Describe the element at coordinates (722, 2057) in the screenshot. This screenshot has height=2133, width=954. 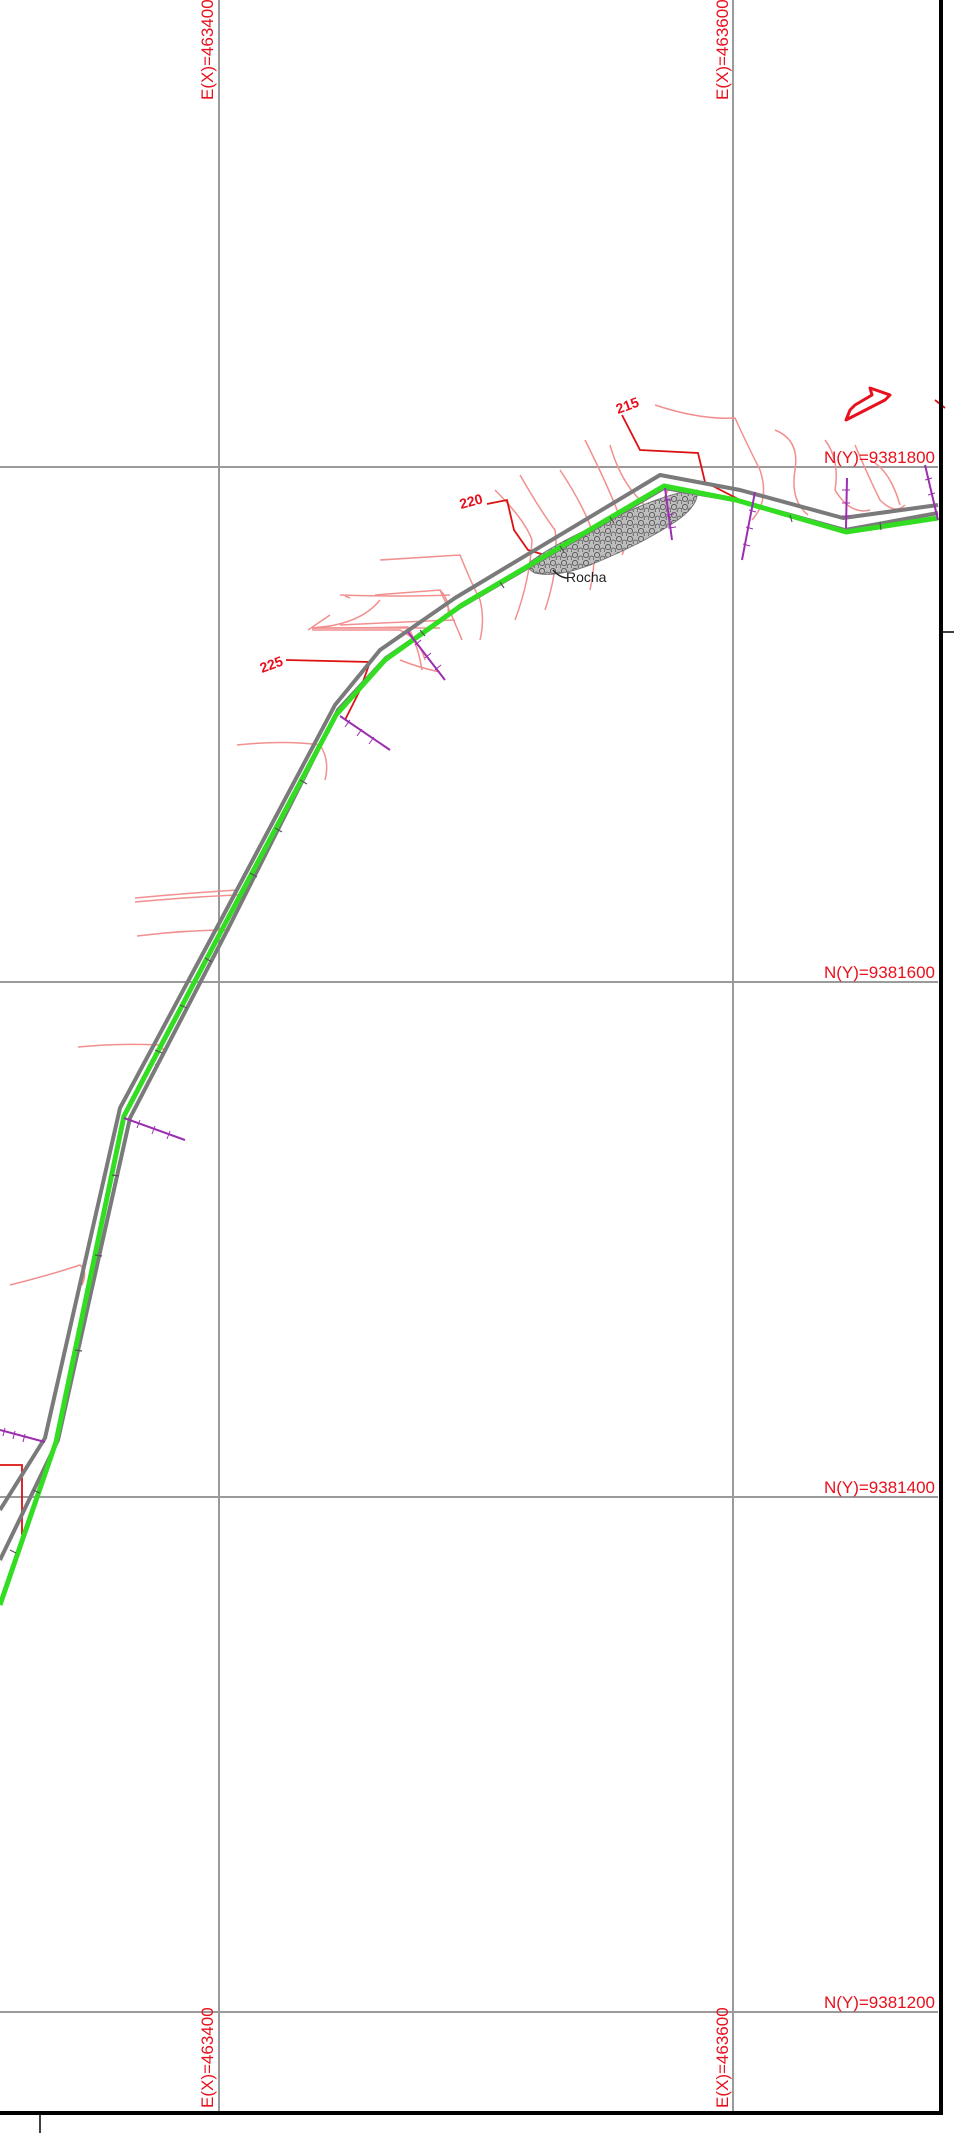
I see `grid-label-easting-bottom-2: E(X)=463600` at that location.